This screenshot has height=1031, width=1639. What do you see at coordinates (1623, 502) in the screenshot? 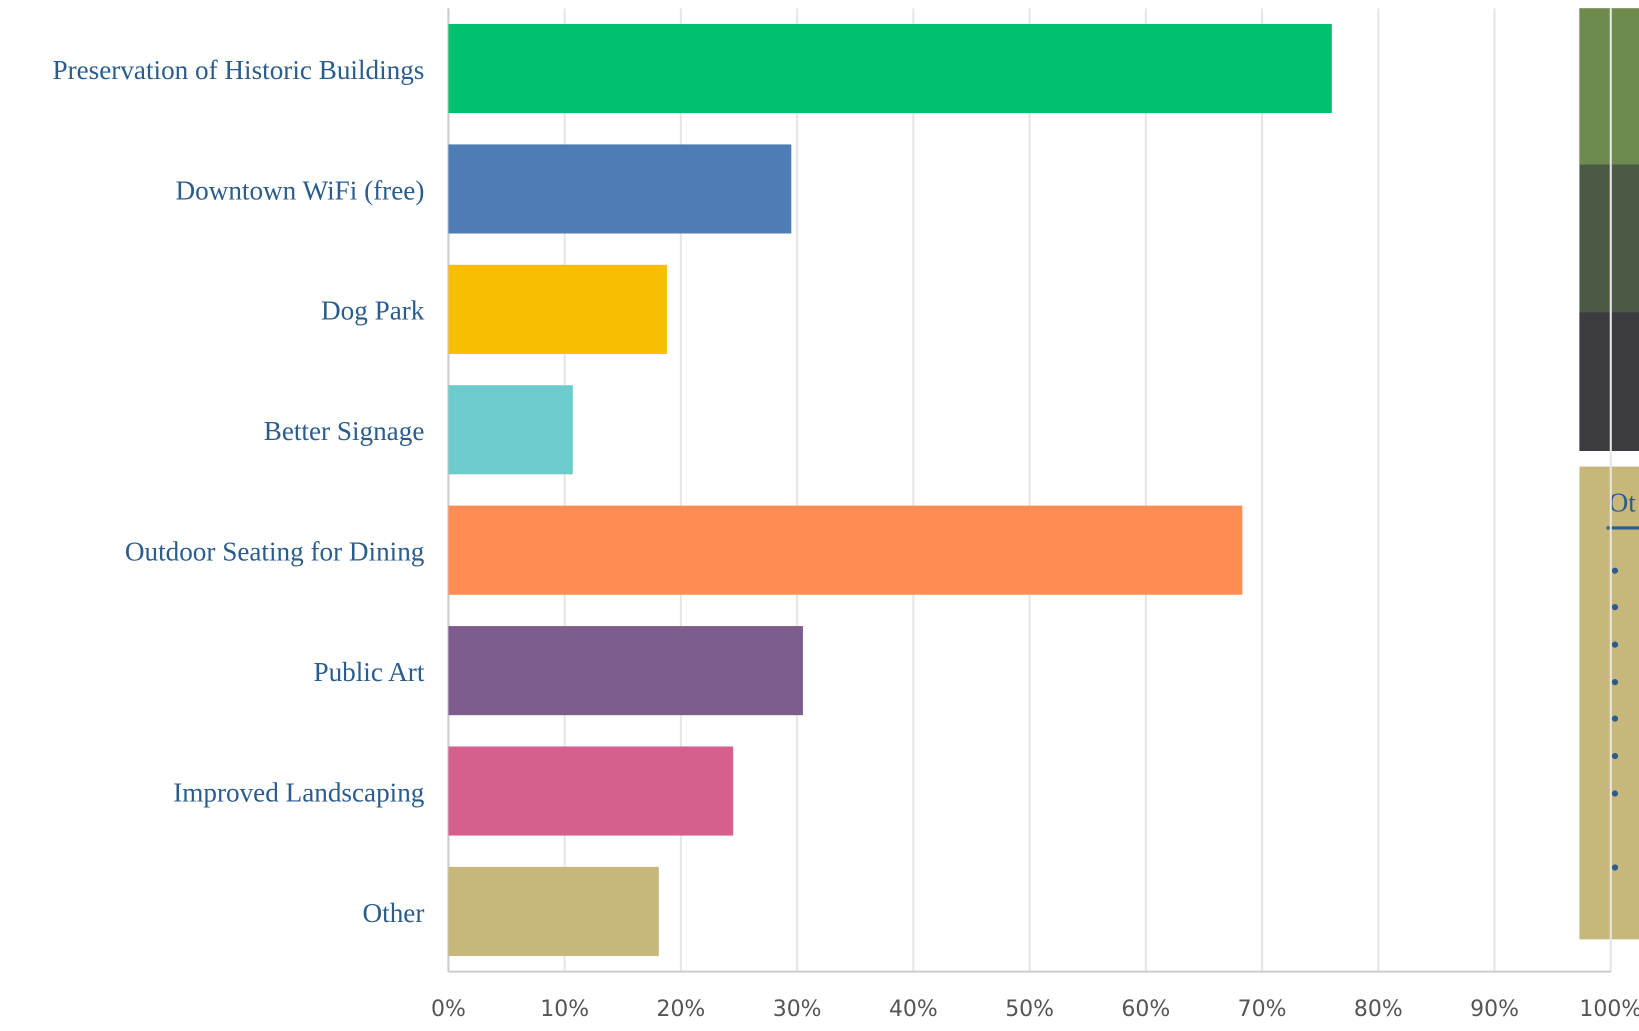
I see `sidebar-heading: Ot` at bounding box center [1623, 502].